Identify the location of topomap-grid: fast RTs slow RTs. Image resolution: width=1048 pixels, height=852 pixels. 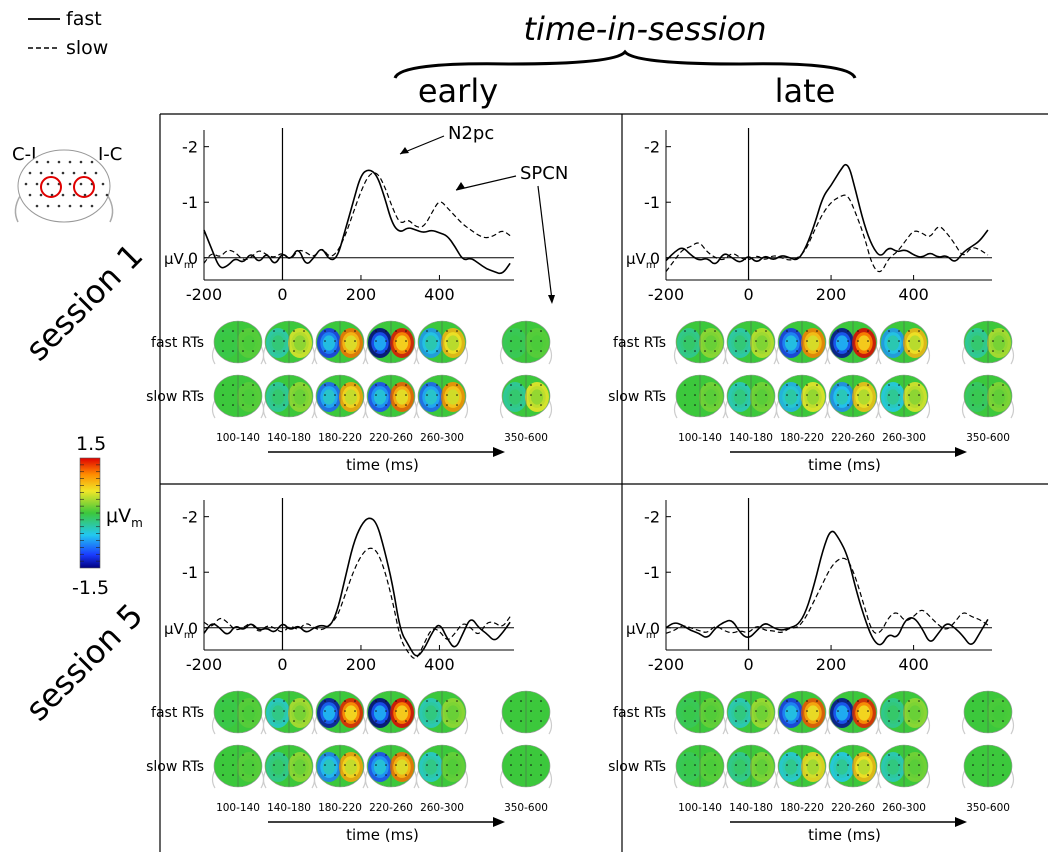
(811, 739).